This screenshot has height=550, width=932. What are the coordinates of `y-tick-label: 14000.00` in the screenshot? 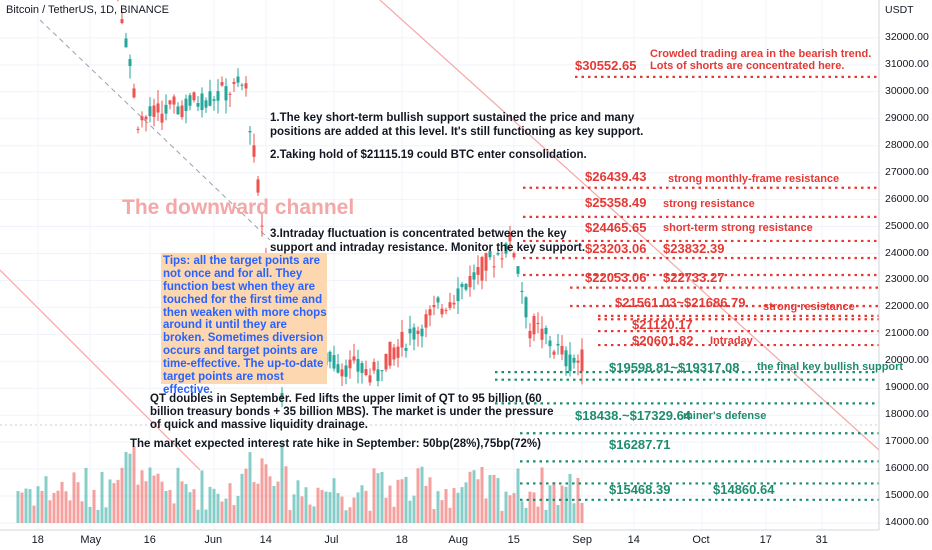 It's located at (907, 522).